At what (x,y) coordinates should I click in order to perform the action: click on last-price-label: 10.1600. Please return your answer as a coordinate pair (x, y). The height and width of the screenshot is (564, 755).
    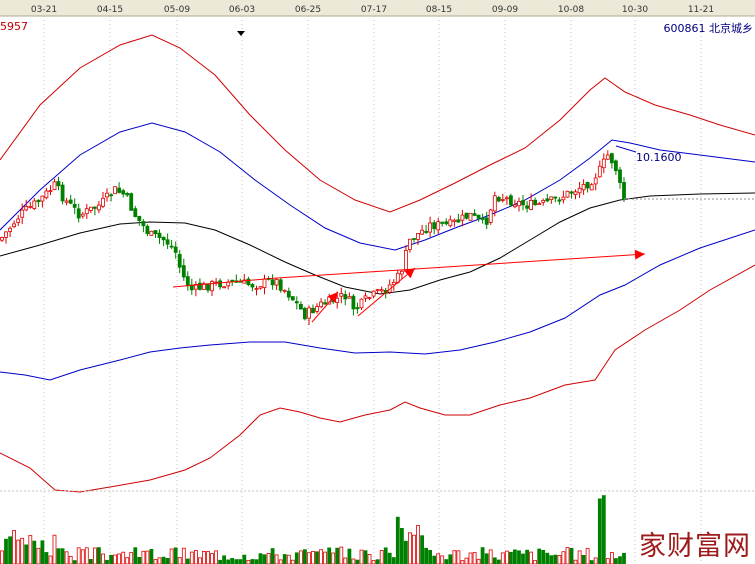
    Looking at the image, I should click on (659, 157).